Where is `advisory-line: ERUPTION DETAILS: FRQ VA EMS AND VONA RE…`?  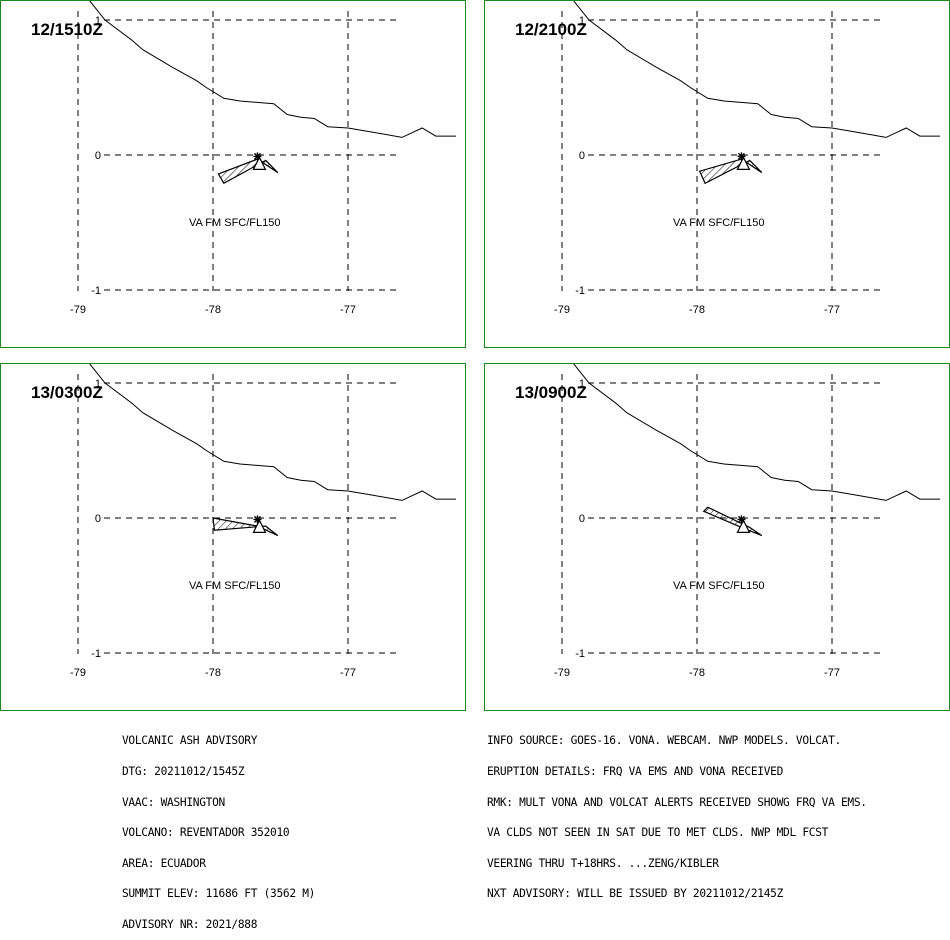 advisory-line: ERUPTION DETAILS: FRQ VA EMS AND VONA RE… is located at coordinates (635, 771).